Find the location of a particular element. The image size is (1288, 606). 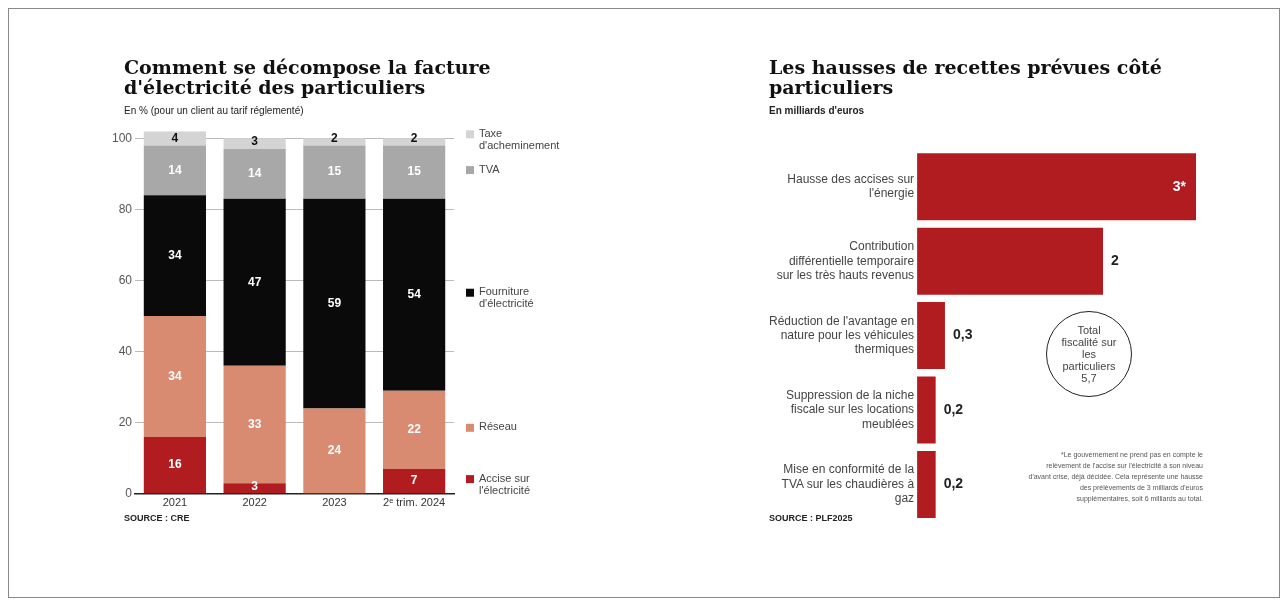

data-label: 3* is located at coordinates (1179, 185).